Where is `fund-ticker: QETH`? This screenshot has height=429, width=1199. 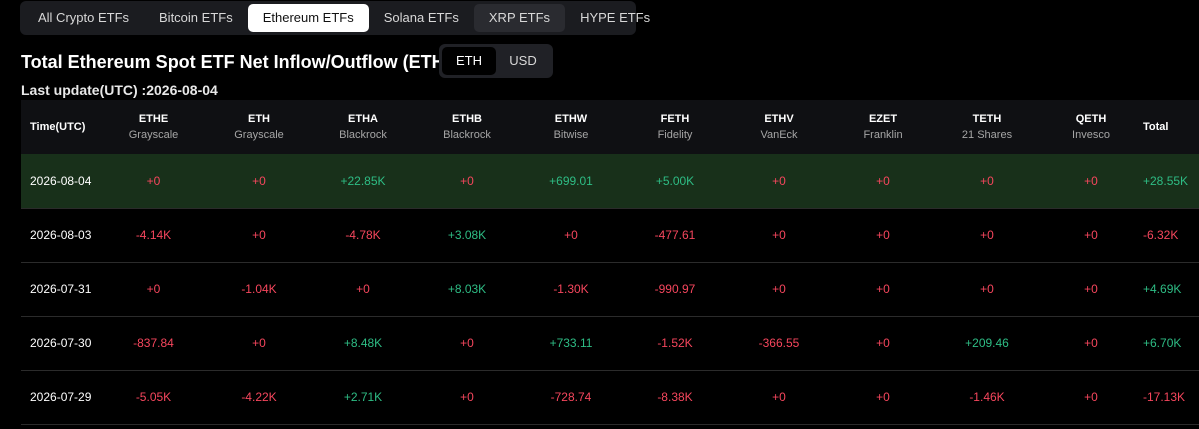
fund-ticker: QETH is located at coordinates (1091, 119).